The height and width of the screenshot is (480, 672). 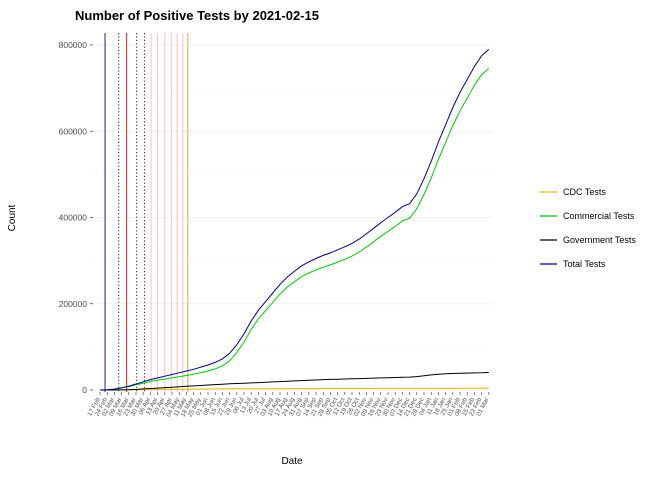 I want to click on y-axis-title: Count, so click(x=12, y=217).